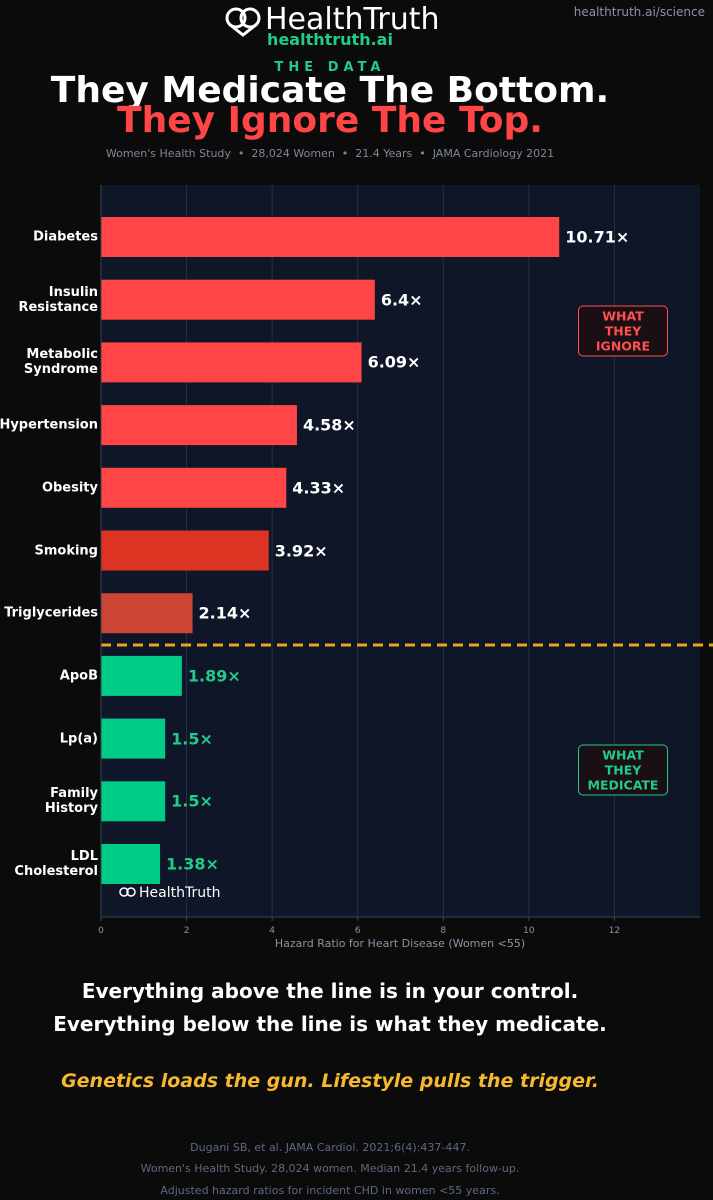 The image size is (713, 1200). I want to click on annotation: WHAT THEY IGNORE, so click(623, 331).